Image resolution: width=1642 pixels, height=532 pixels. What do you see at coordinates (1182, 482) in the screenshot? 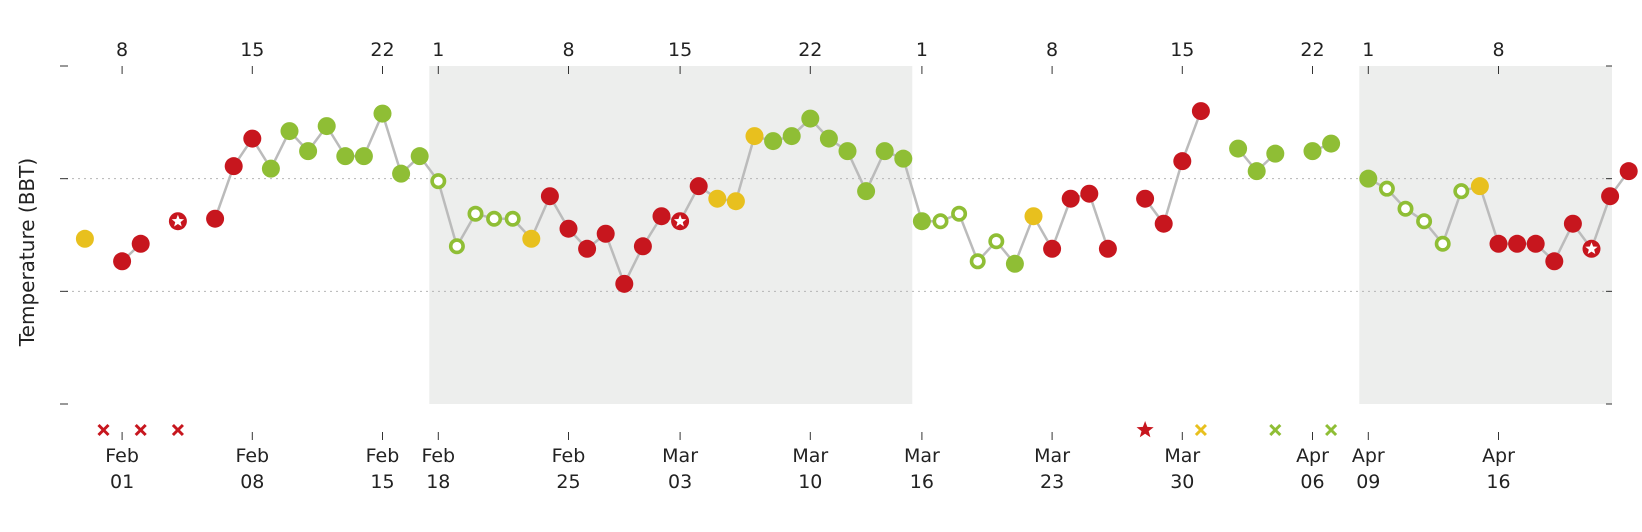
I see `bottom-tick-day: 30` at bounding box center [1182, 482].